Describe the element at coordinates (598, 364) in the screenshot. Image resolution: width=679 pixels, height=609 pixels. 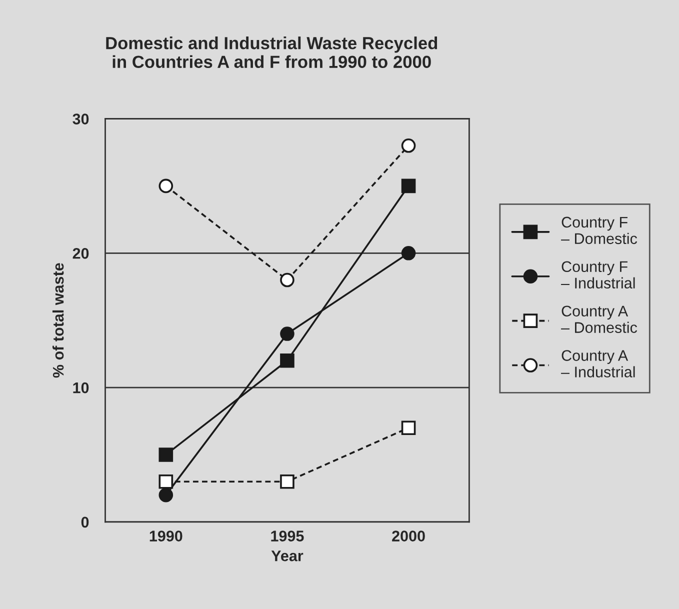
I see `legend-label: Country A – Industrial` at that location.